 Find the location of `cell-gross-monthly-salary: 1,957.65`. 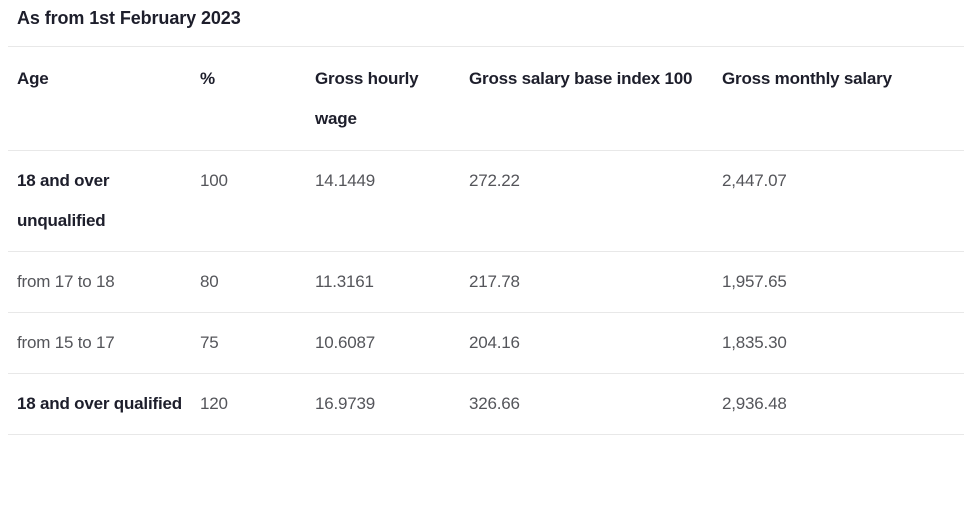

cell-gross-monthly-salary: 1,957.65 is located at coordinates (838, 282).